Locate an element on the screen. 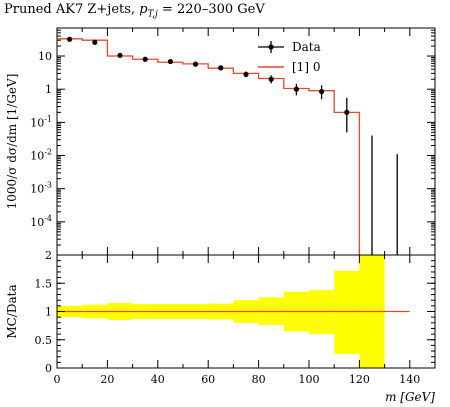 The width and height of the screenshot is (450, 407). x-tick-label: 80 is located at coordinates (259, 379).